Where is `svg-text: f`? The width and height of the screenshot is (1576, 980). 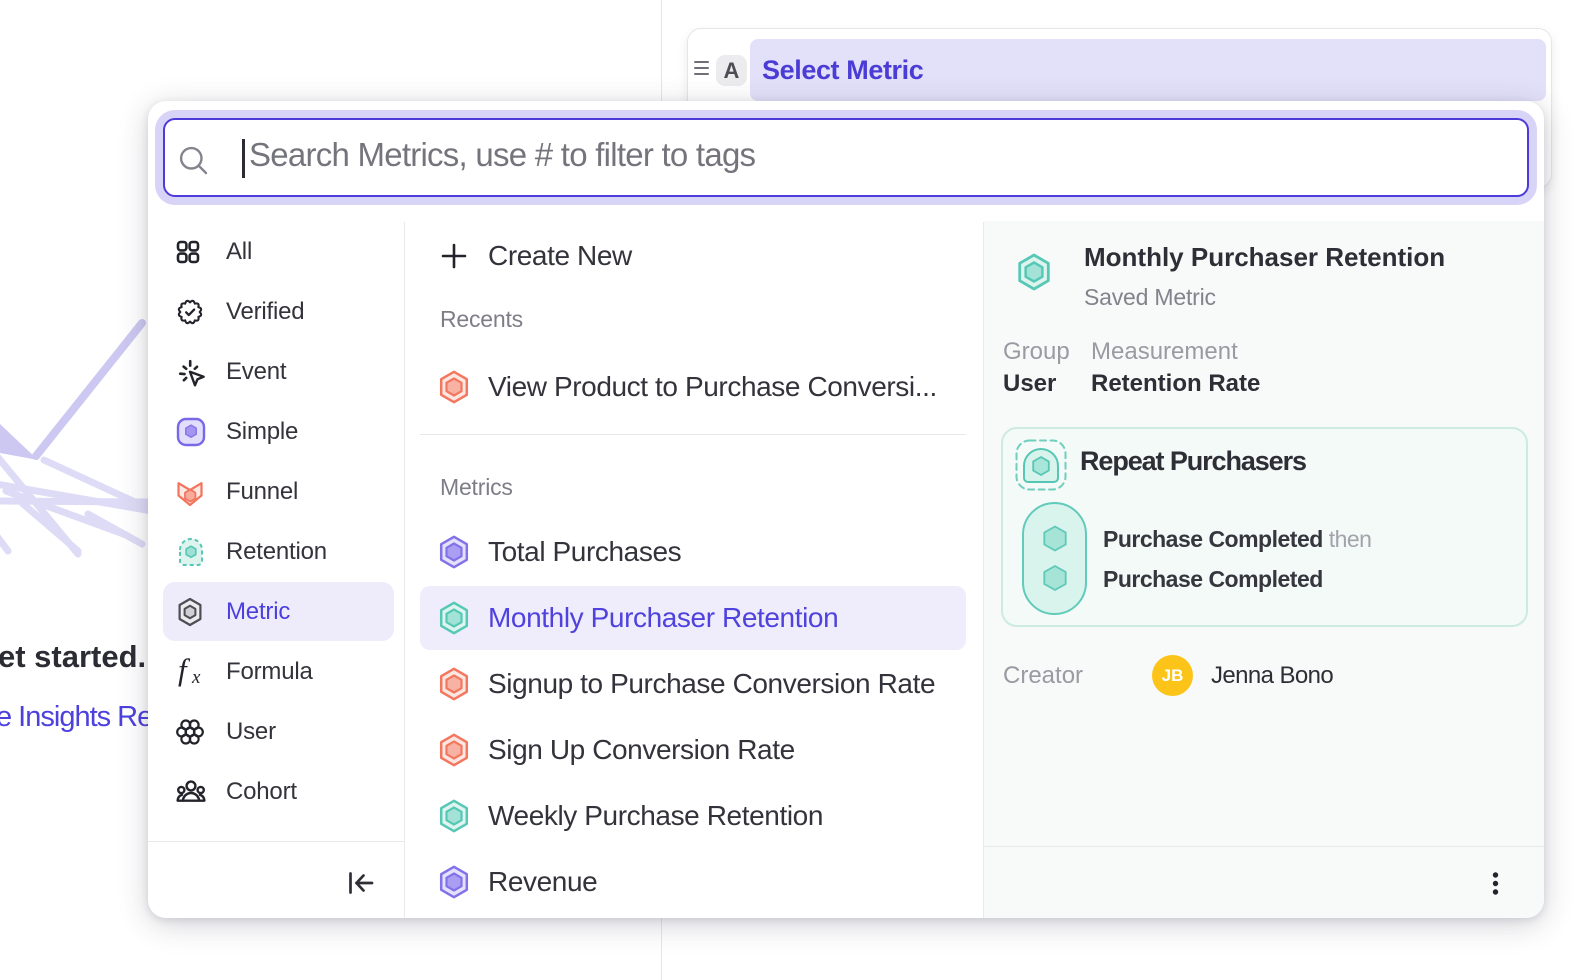
svg-text: f is located at coordinates (184, 671).